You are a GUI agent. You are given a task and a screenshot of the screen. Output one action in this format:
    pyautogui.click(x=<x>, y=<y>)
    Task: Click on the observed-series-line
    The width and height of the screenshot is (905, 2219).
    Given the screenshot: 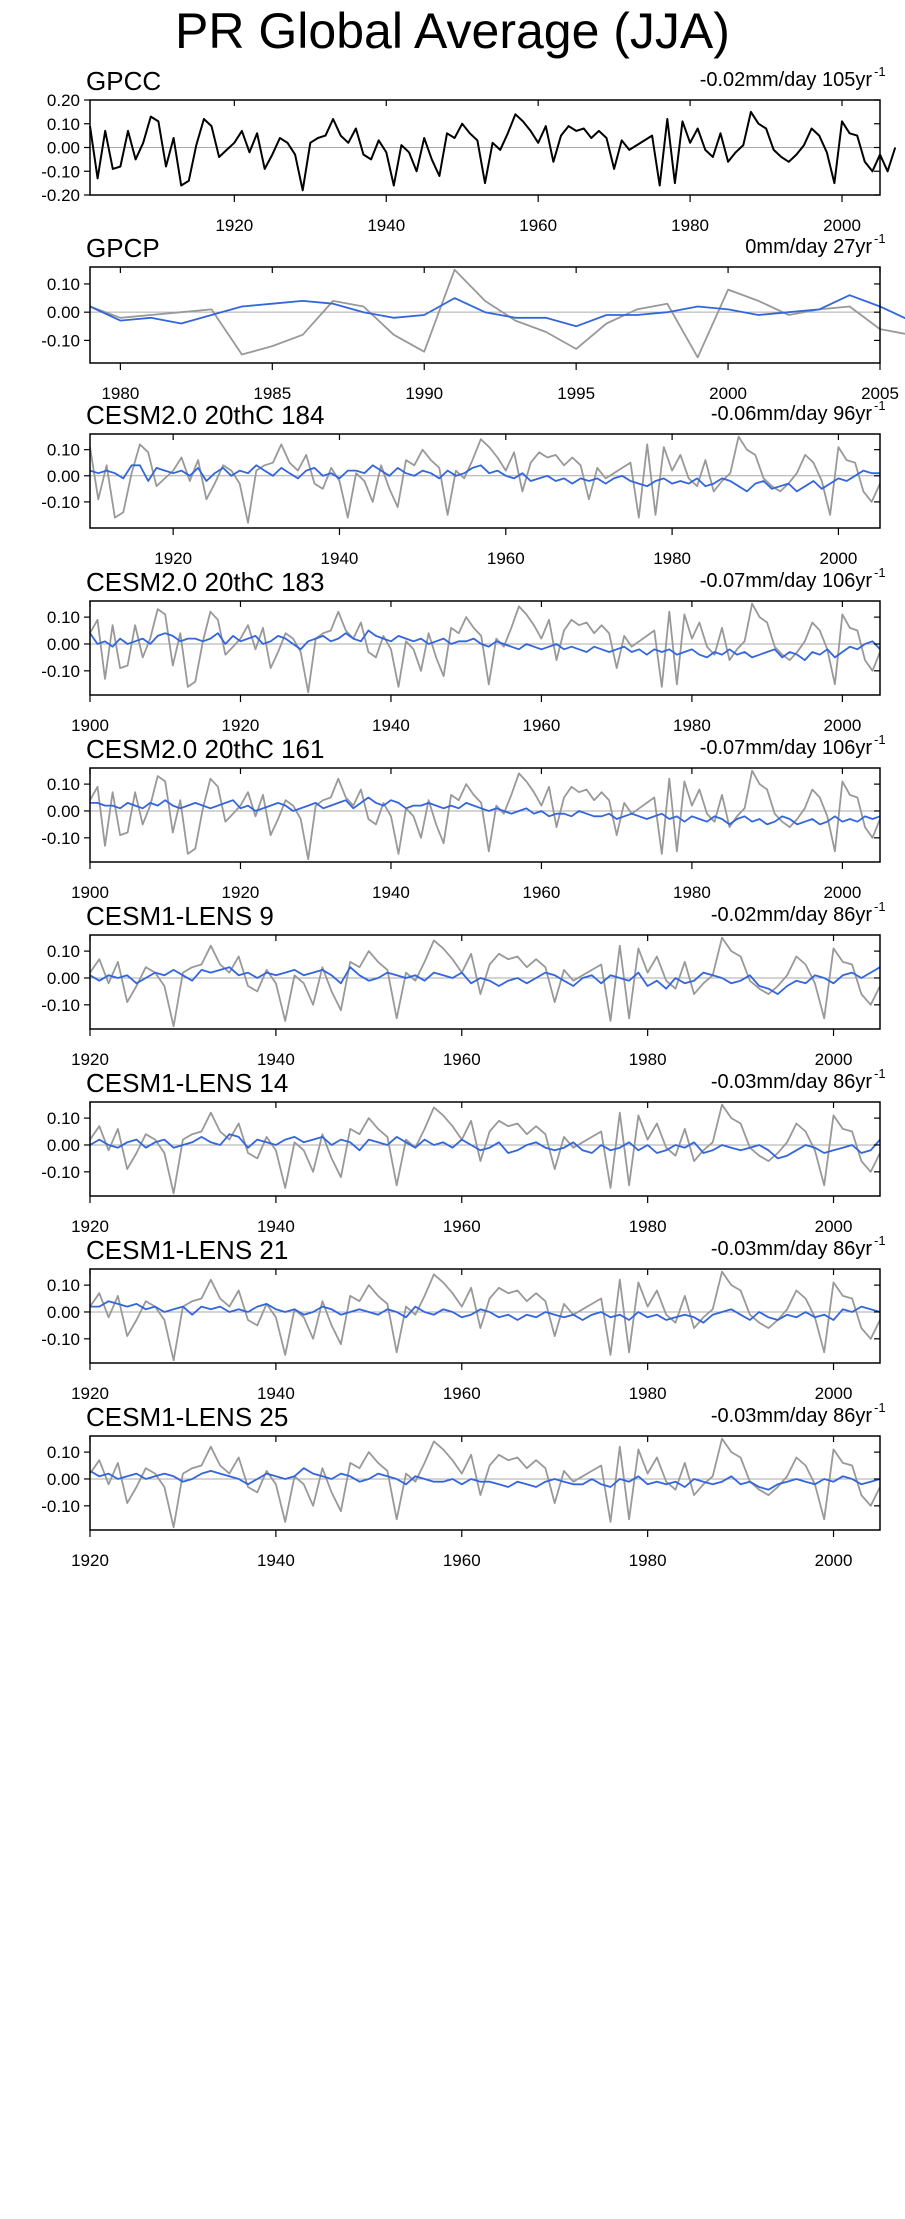 What is the action you would take?
    pyautogui.click(x=493, y=151)
    